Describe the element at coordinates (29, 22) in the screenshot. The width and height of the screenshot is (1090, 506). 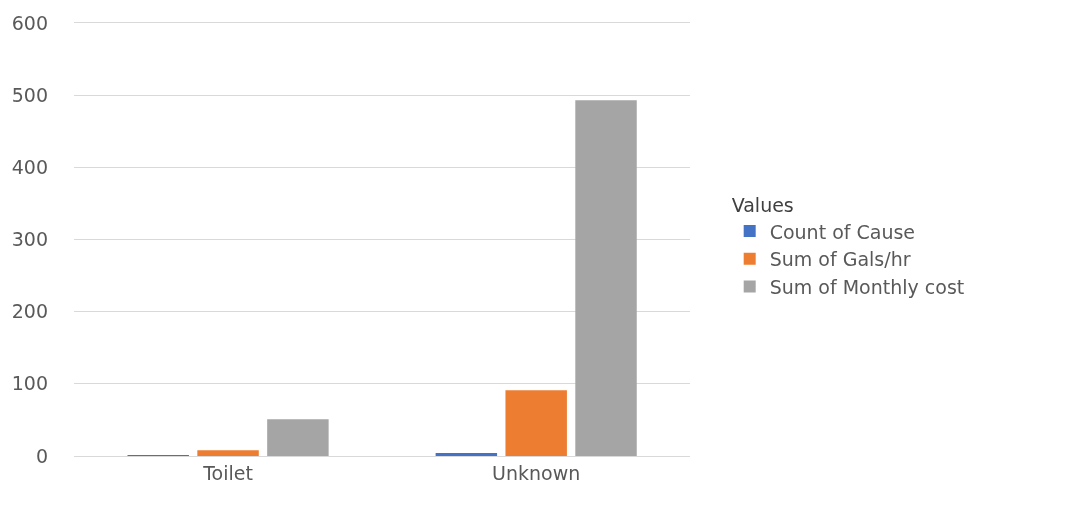
I see `y-tick-label: 600` at that location.